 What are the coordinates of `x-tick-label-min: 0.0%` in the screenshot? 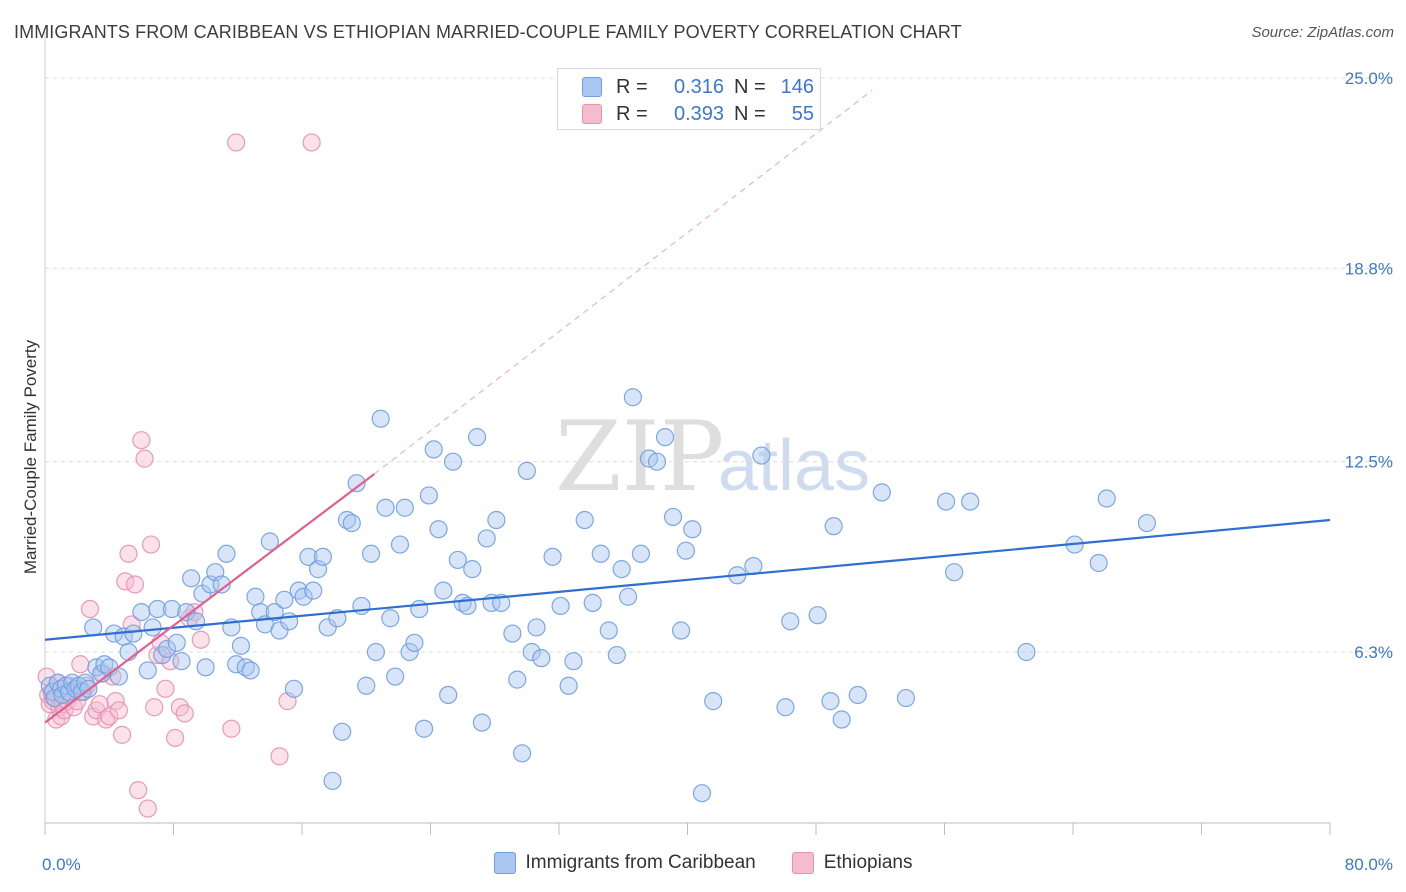 It's located at (61, 864).